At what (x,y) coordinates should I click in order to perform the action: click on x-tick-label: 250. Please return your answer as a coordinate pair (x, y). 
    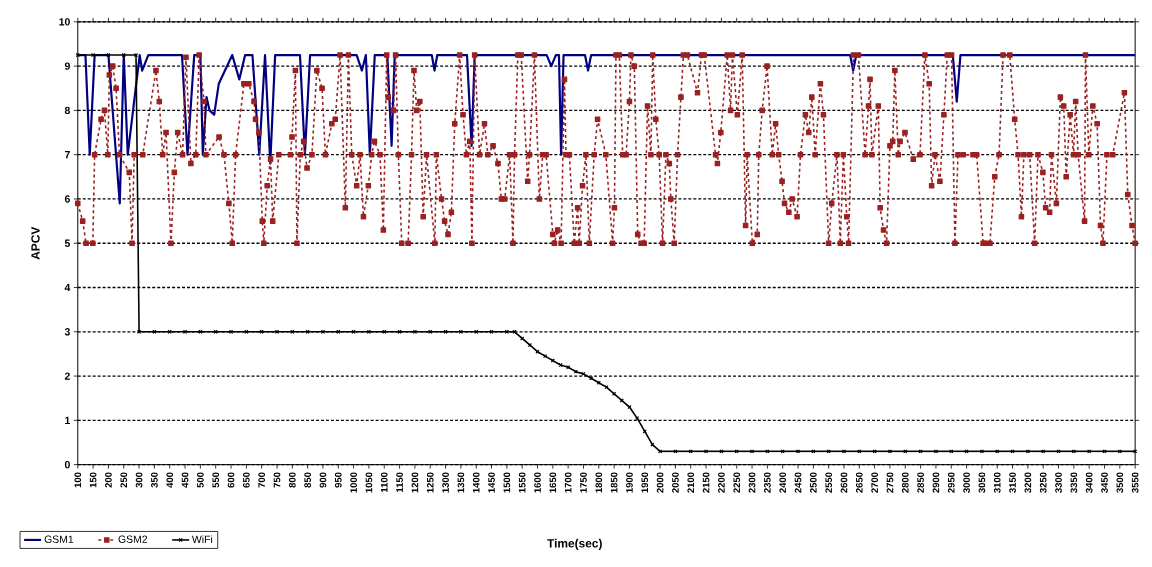
    Looking at the image, I should click on (124, 480).